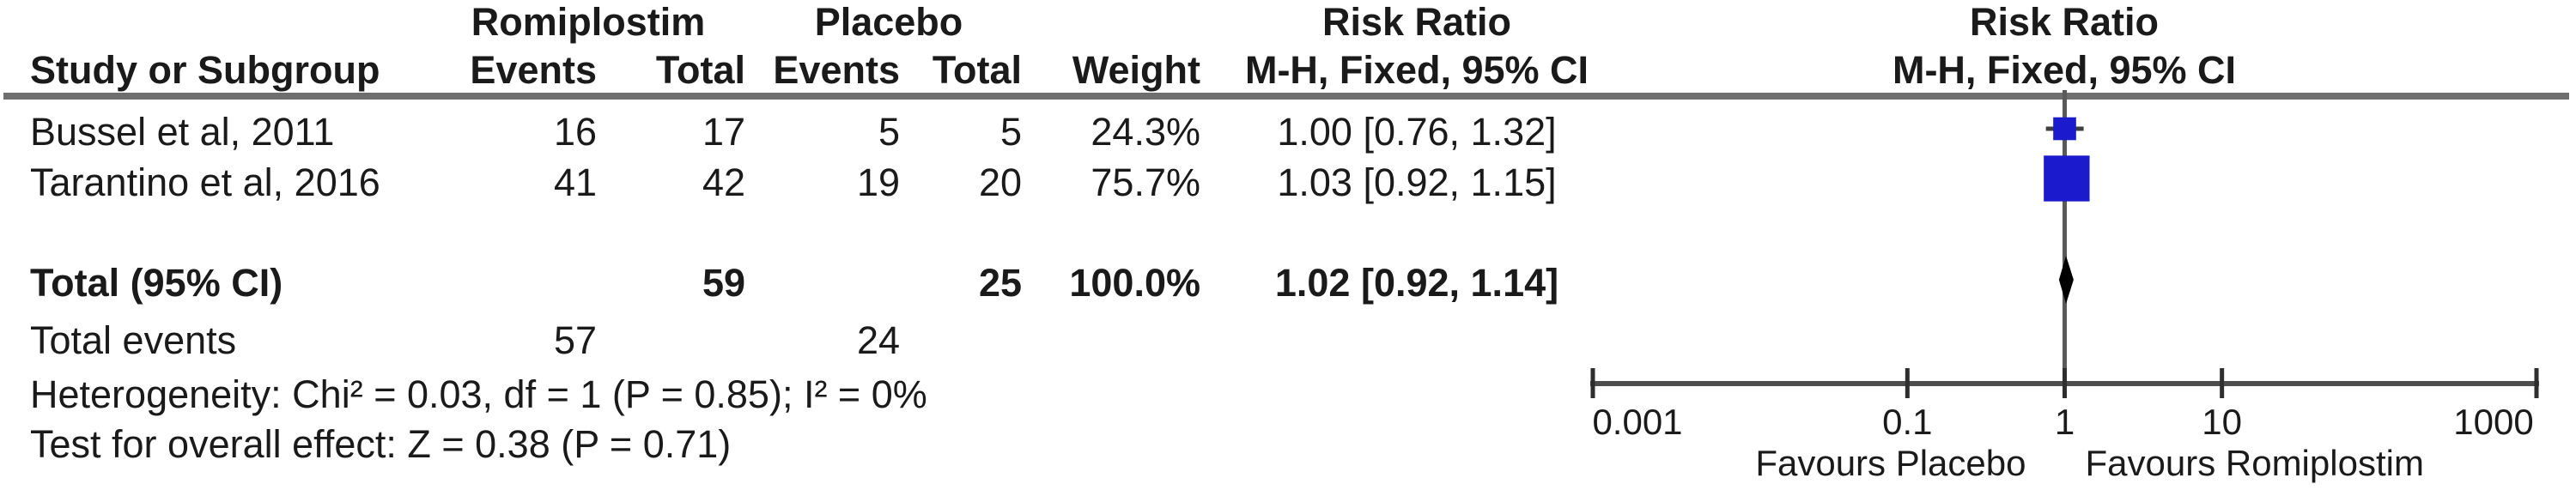  I want to click on total2-value: 5, so click(1010, 132).